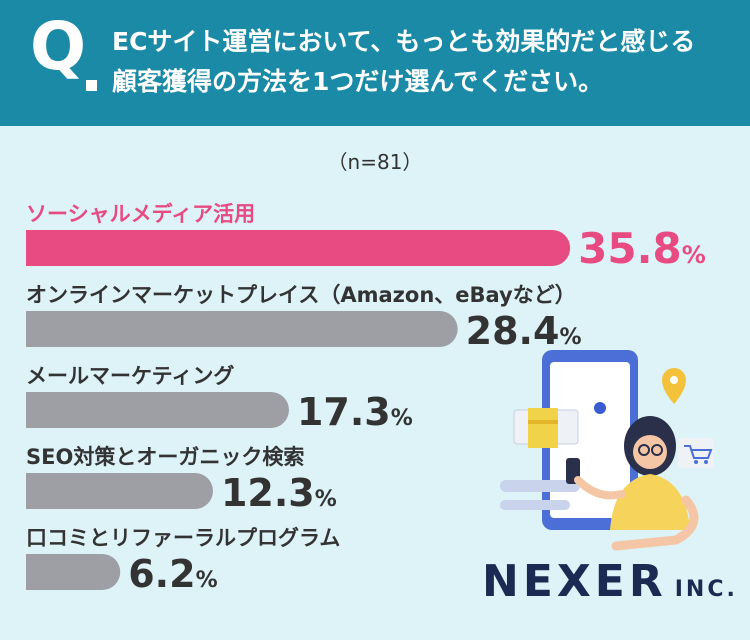 This screenshot has height=640, width=750. Describe the element at coordinates (165, 457) in the screenshot. I see `category-label: SEO対策とオーガニック検索` at that location.